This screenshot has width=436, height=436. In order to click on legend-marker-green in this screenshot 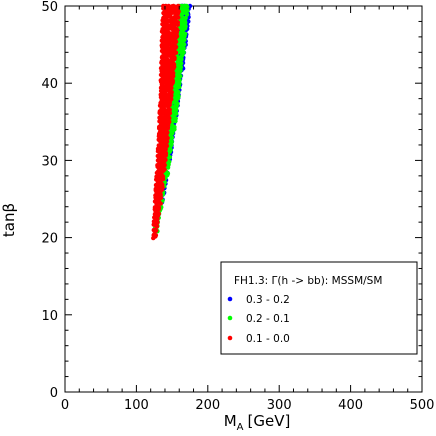, I will do `click(230, 318)`.